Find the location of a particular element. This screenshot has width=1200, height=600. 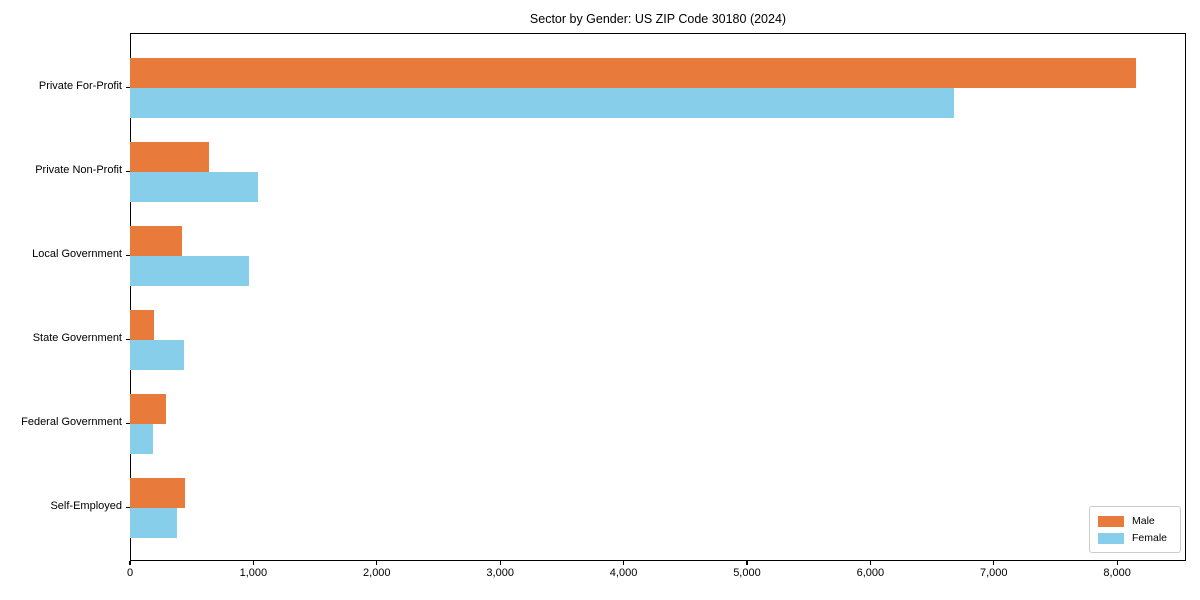

legend-swatch-female is located at coordinates (1111, 538).